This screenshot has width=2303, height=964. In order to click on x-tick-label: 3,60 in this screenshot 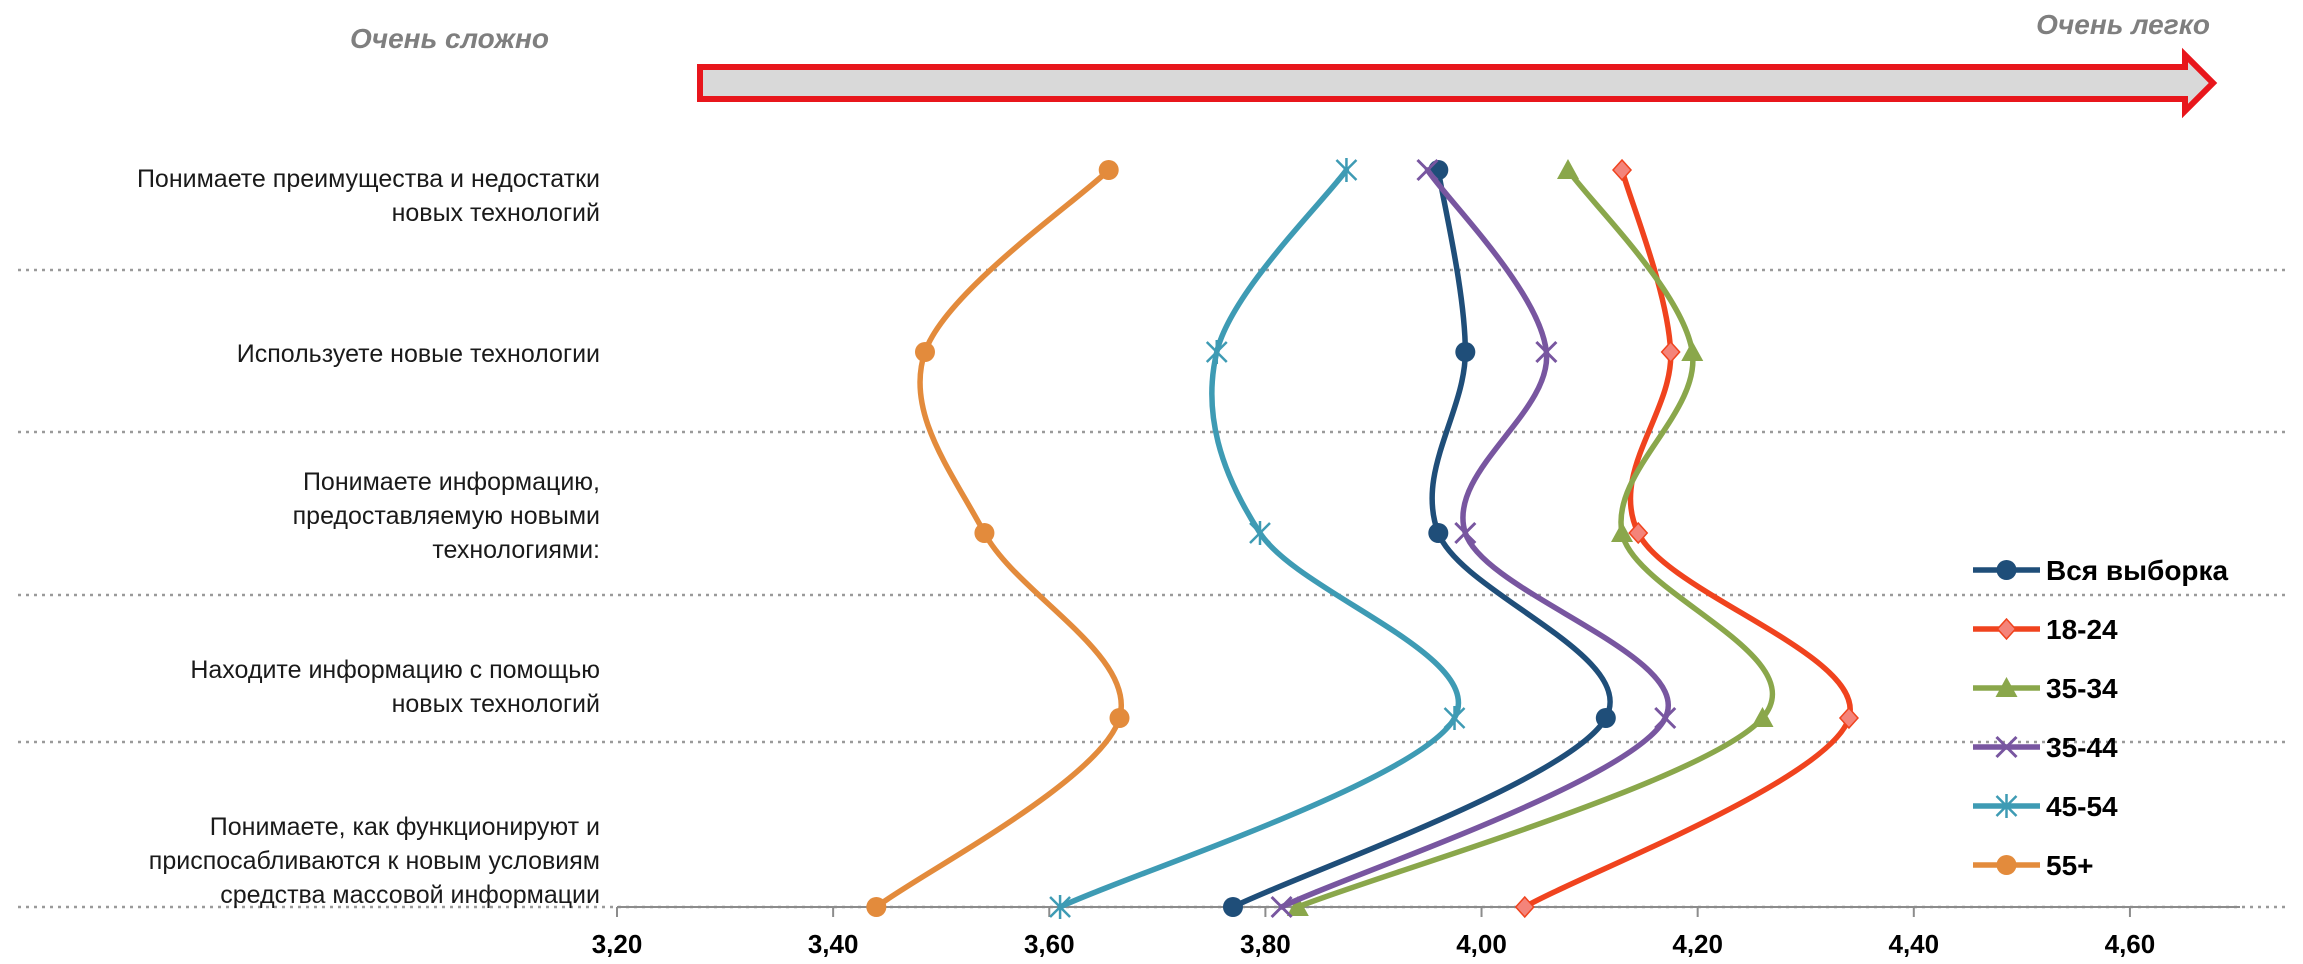, I will do `click(1049, 944)`.